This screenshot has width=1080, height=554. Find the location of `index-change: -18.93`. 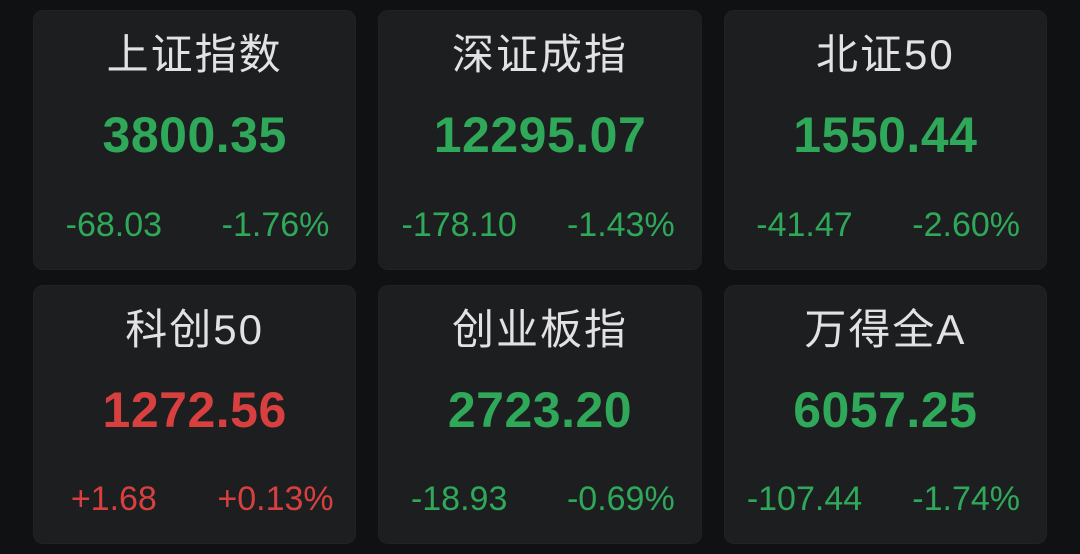

index-change: -18.93 is located at coordinates (459, 499).